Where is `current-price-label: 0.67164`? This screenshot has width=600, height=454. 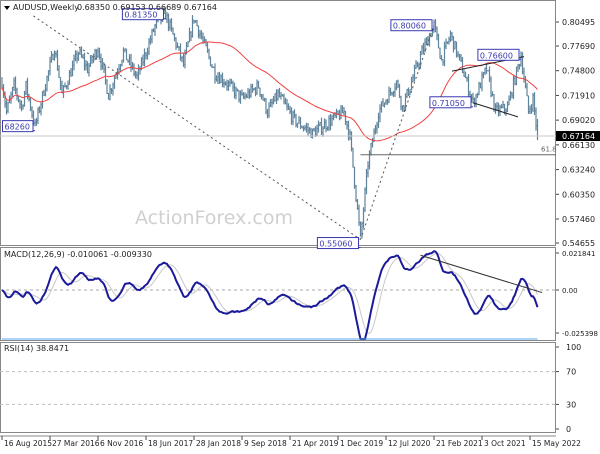 current-price-label: 0.67164 is located at coordinates (578, 136).